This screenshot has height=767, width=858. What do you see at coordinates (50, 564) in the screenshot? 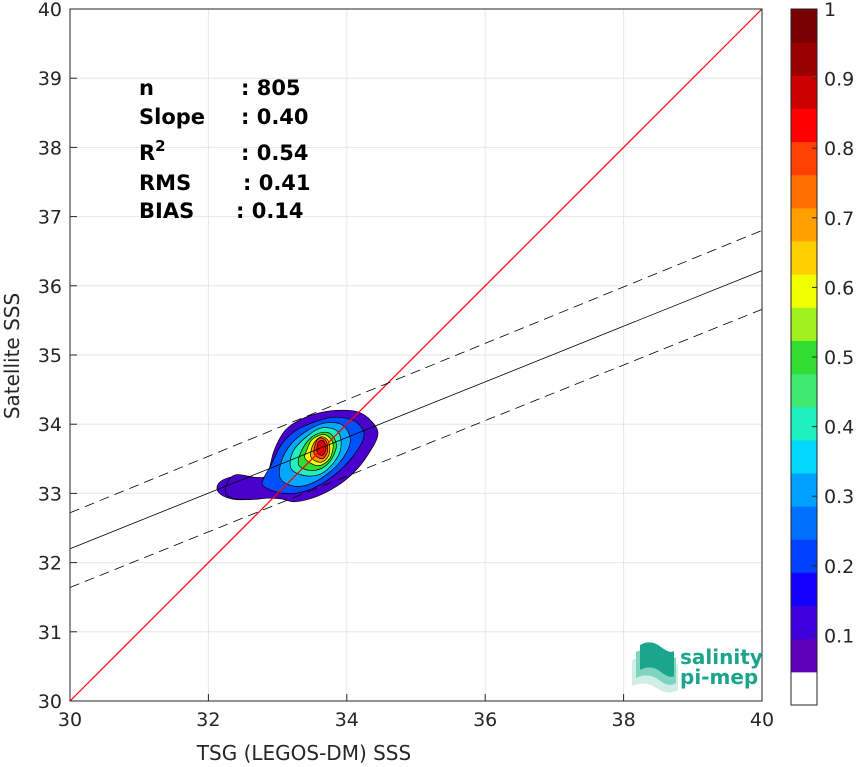
I see `y-tick-label: 32` at bounding box center [50, 564].